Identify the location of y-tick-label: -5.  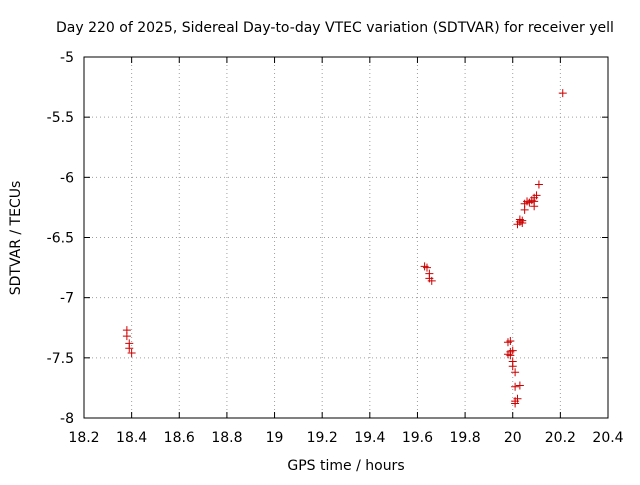
(67, 58).